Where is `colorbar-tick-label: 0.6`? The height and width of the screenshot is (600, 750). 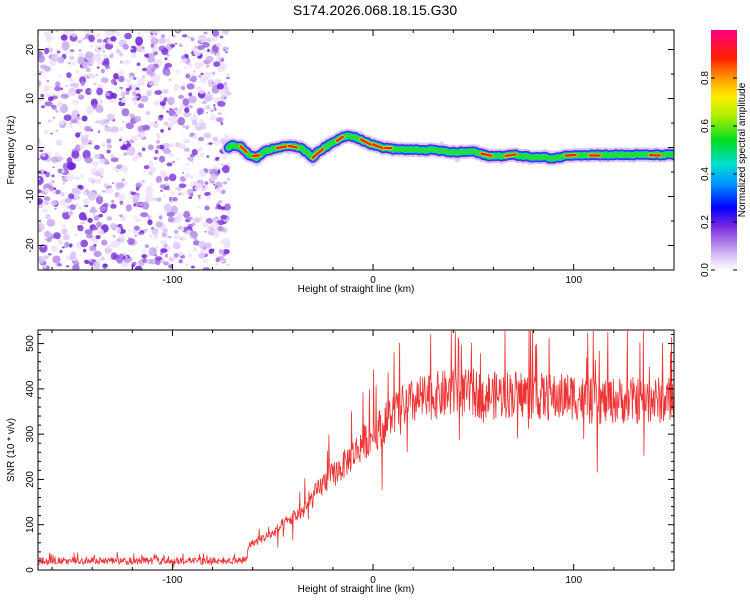
colorbar-tick-label: 0.6 is located at coordinates (705, 126).